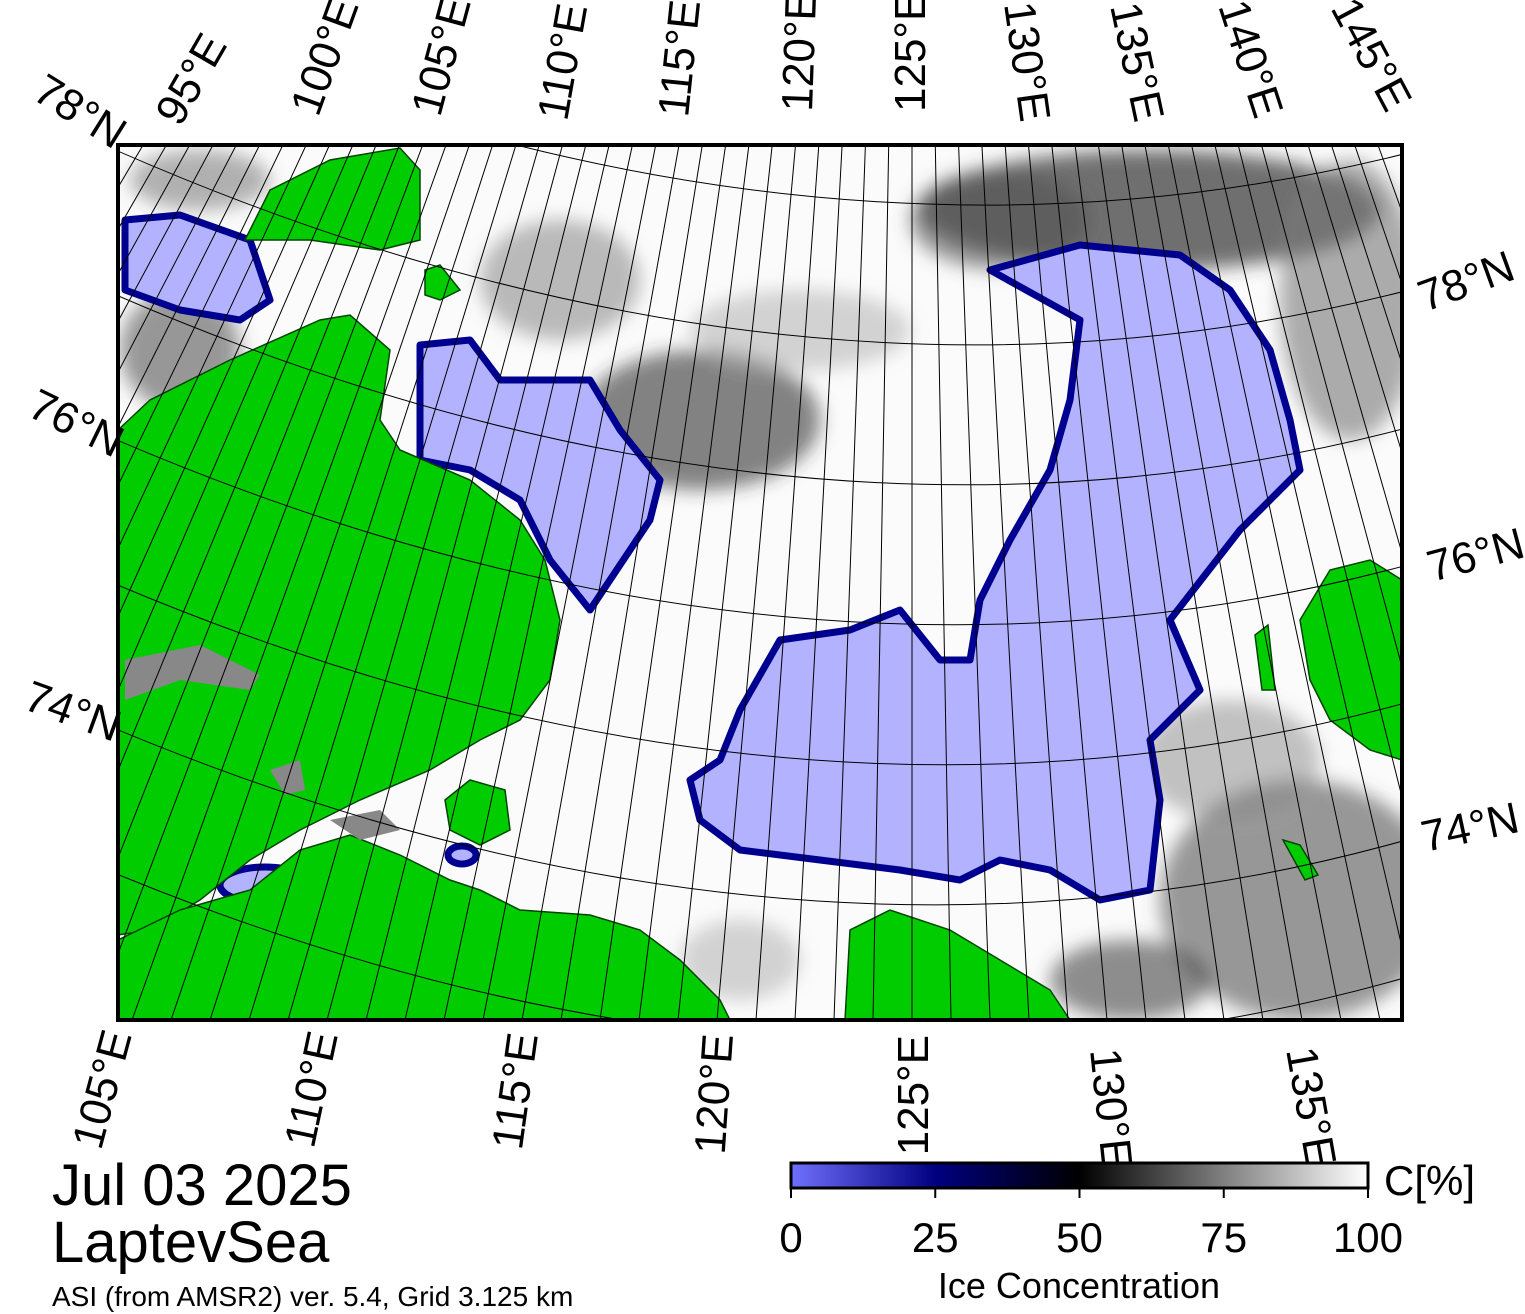  What do you see at coordinates (790, 1237) in the screenshot?
I see `colorbar-tick-label: 0` at bounding box center [790, 1237].